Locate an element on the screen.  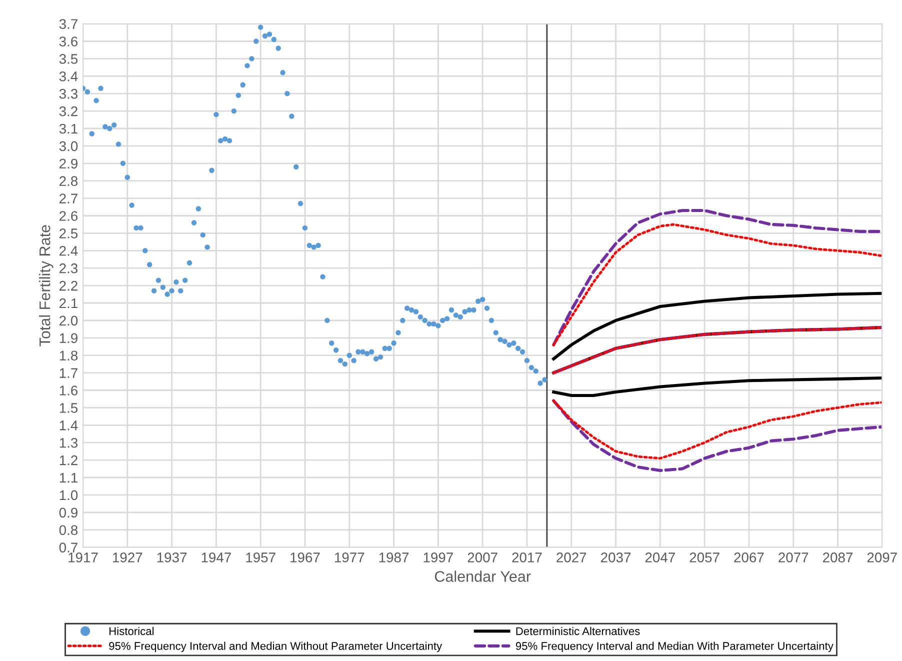
x-tick-label: 1987 is located at coordinates (394, 557).